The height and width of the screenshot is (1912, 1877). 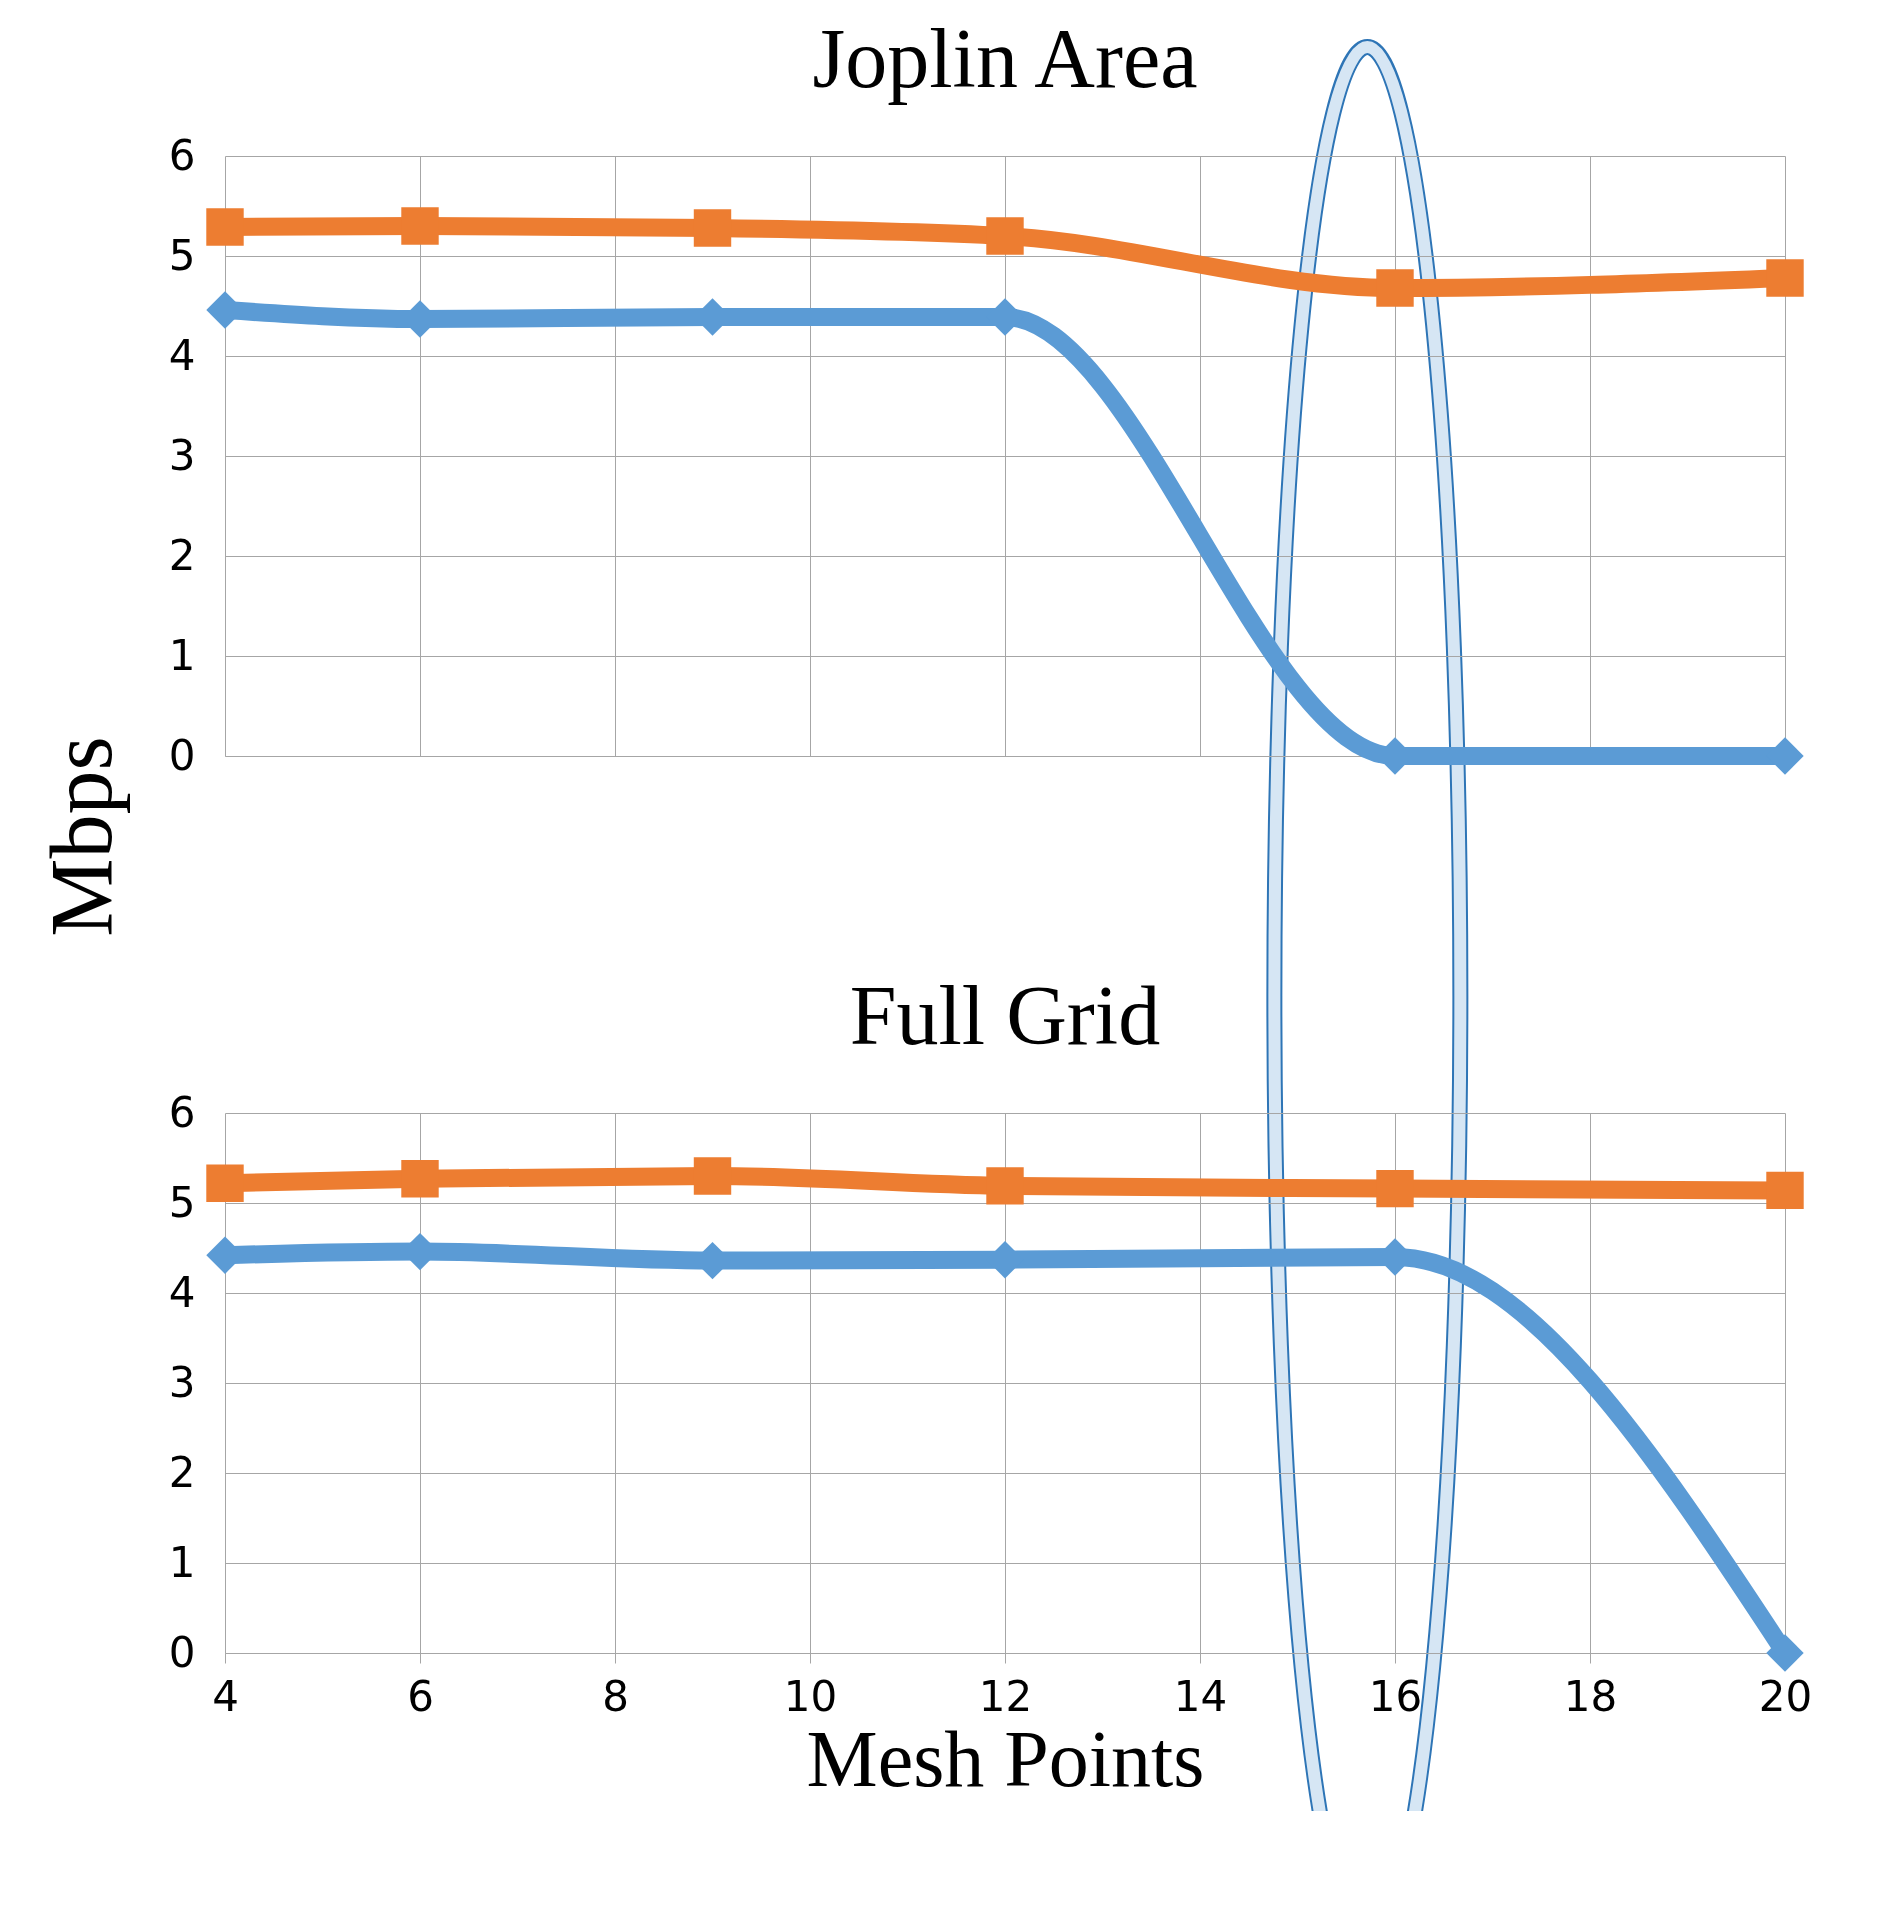 What do you see at coordinates (225, 1696) in the screenshot?
I see `x-tick-label: 4` at bounding box center [225, 1696].